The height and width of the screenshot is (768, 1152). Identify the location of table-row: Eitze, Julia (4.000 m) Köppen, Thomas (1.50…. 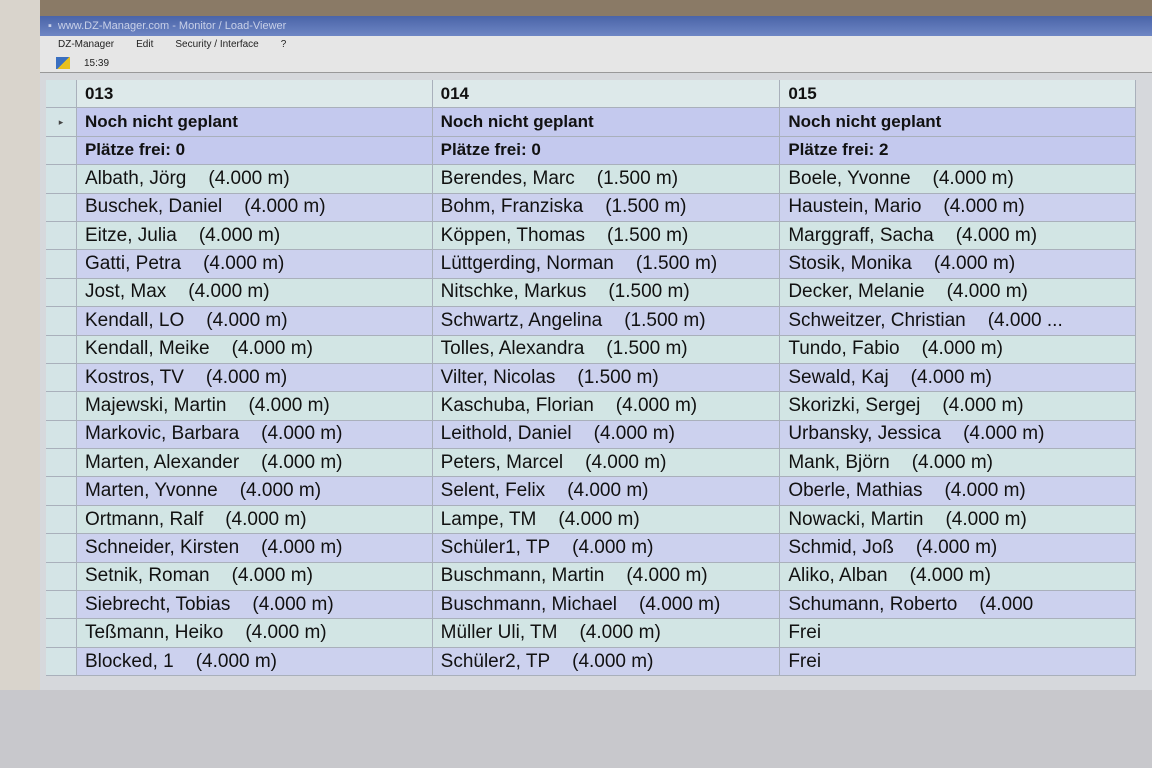
(591, 236).